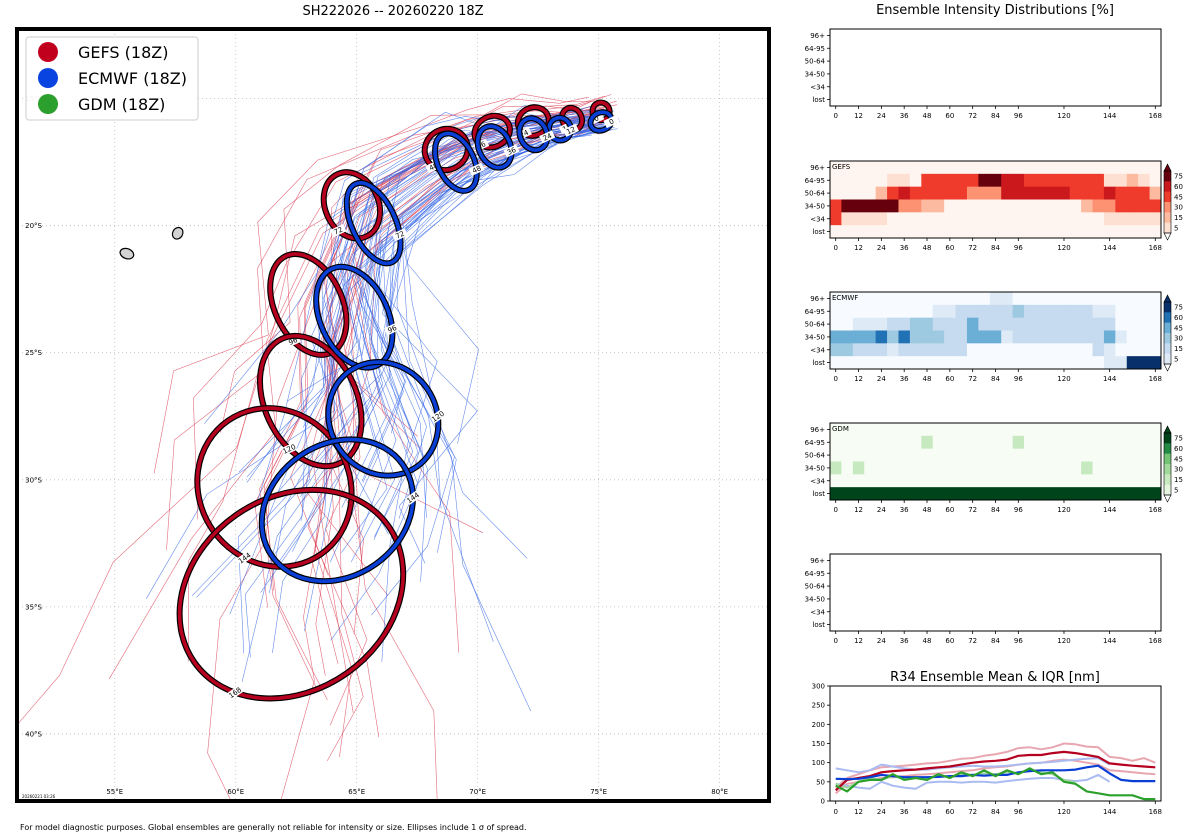  I want to click on r34-x-label: 96, so click(1018, 812).